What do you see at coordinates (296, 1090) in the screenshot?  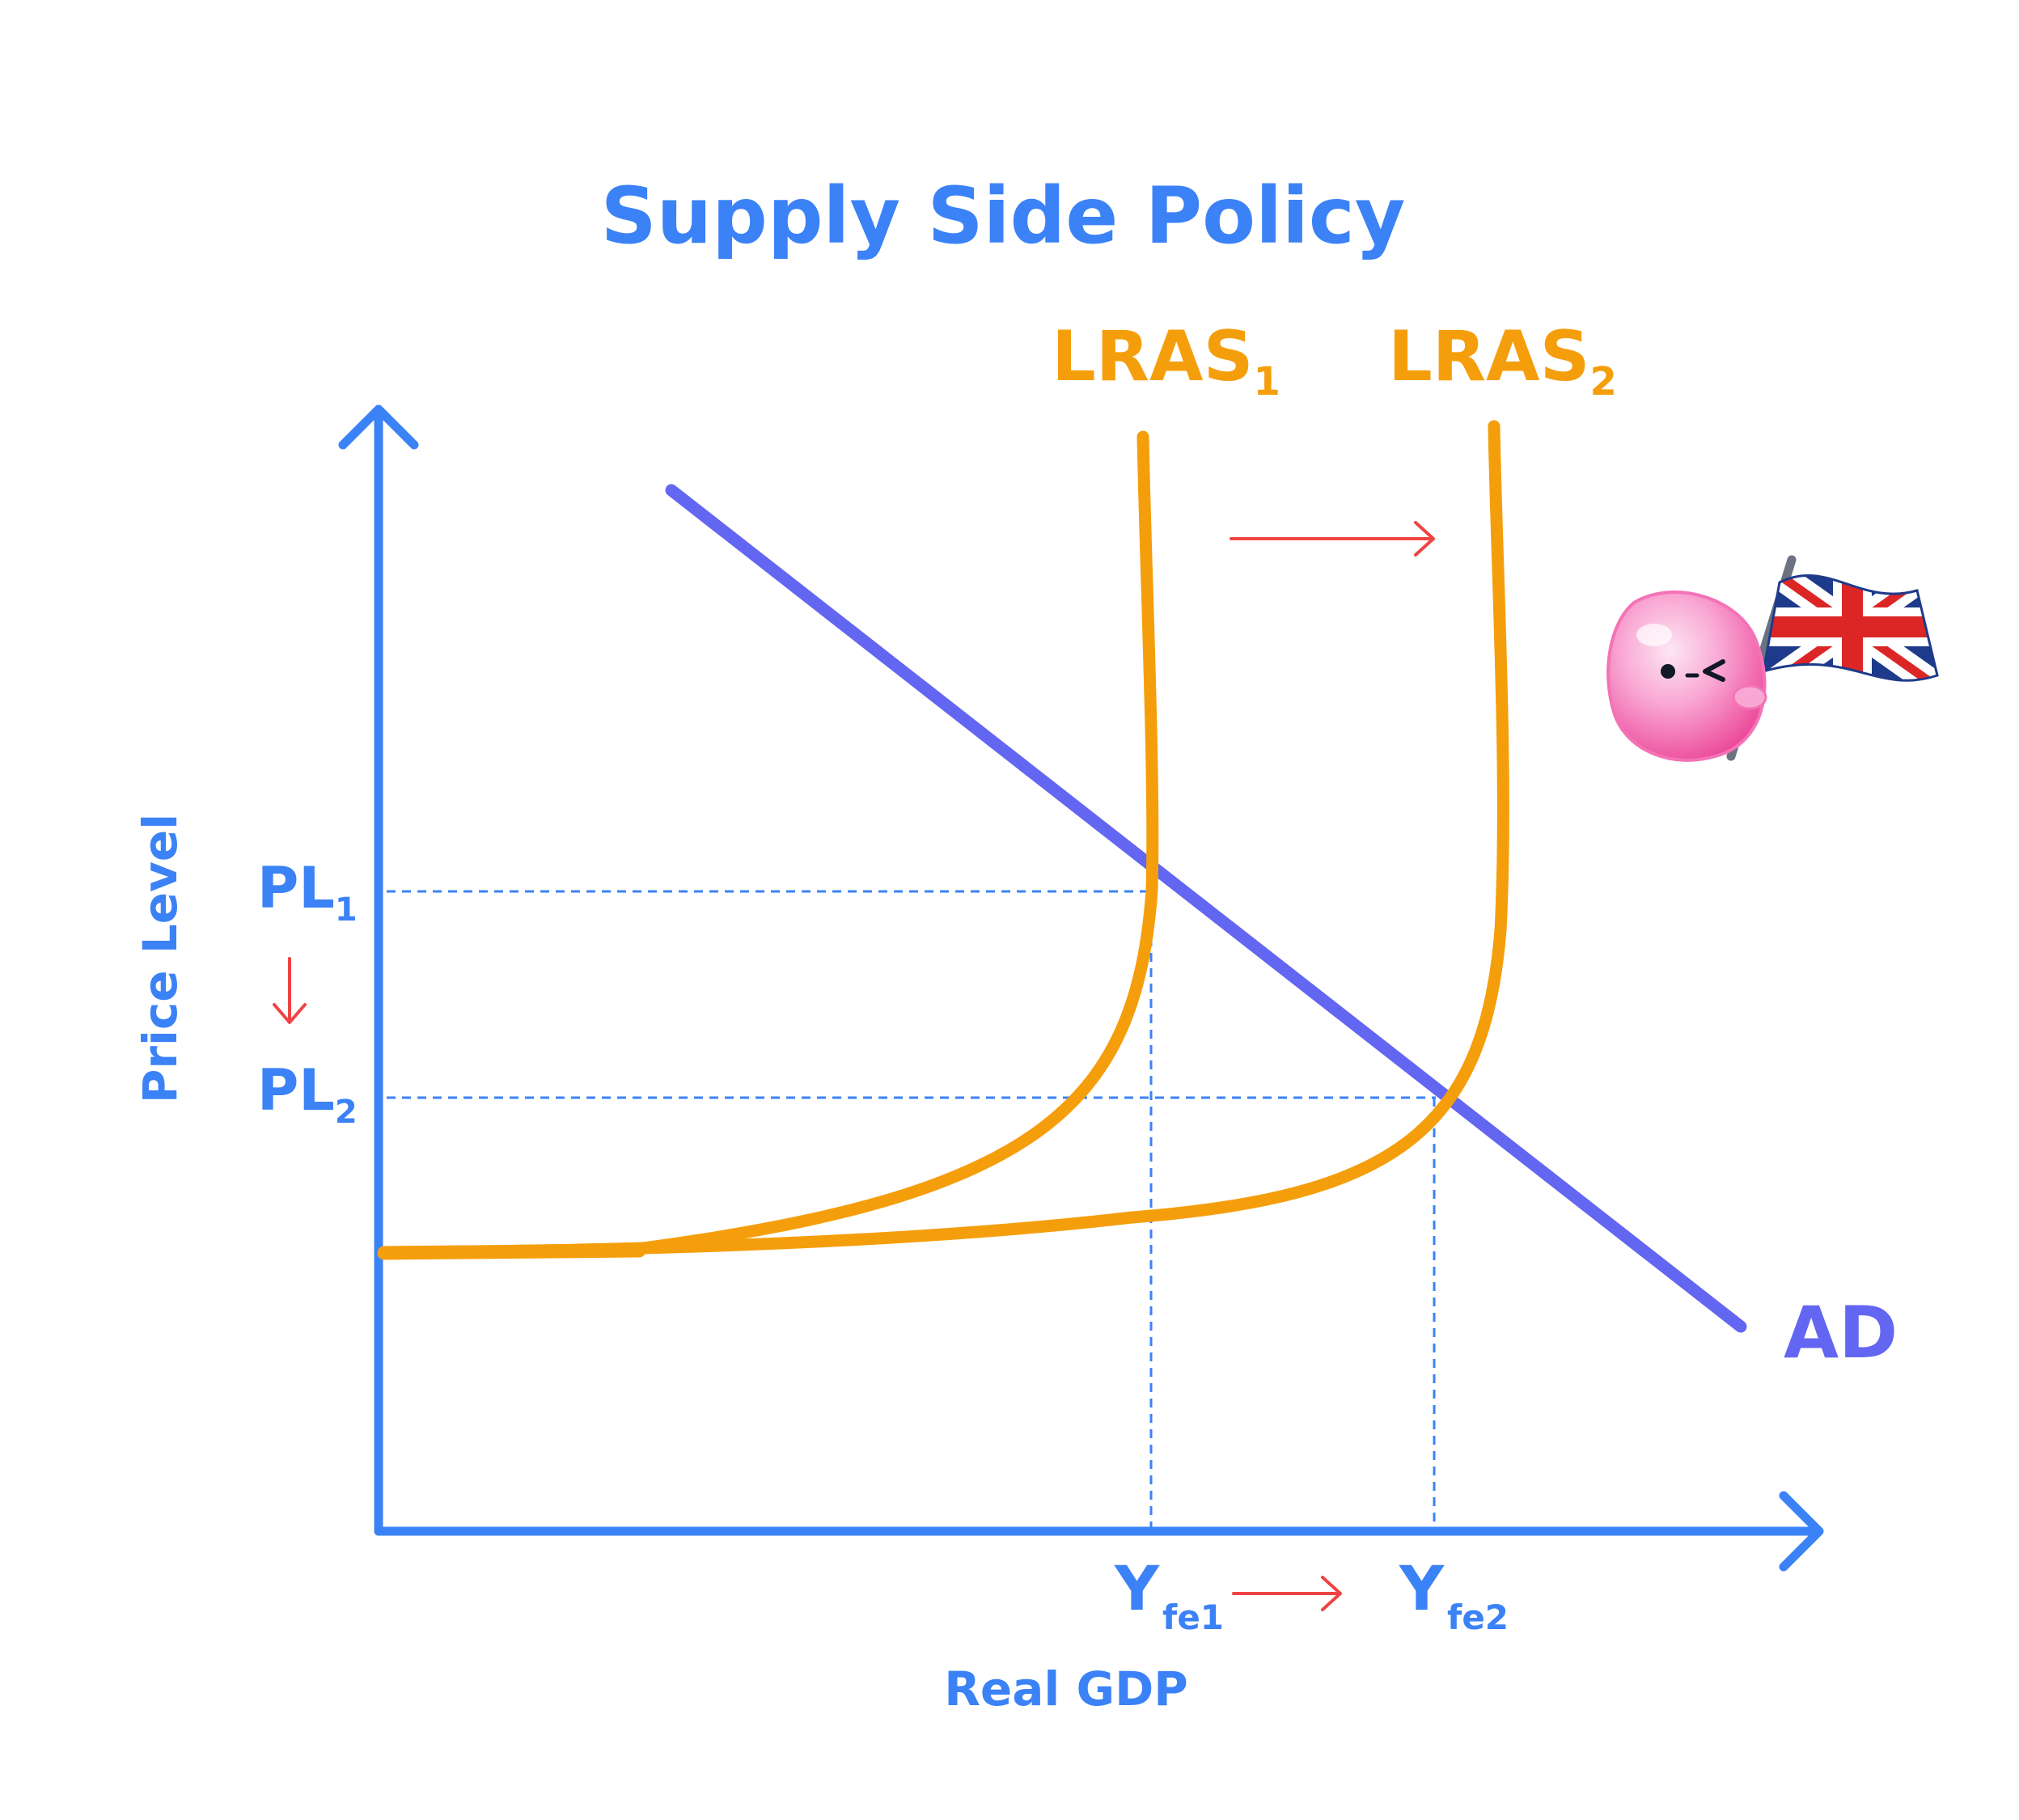 I see `pl2-label-main: PL` at bounding box center [296, 1090].